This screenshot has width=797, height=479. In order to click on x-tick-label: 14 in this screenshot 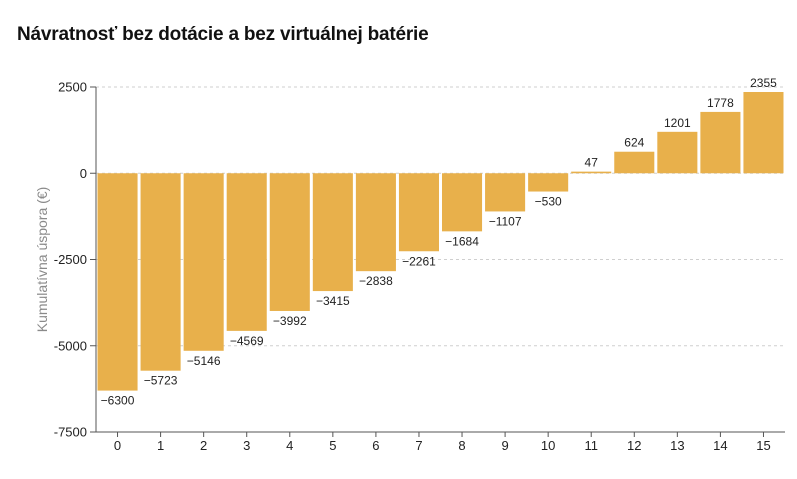, I will do `click(720, 445)`.